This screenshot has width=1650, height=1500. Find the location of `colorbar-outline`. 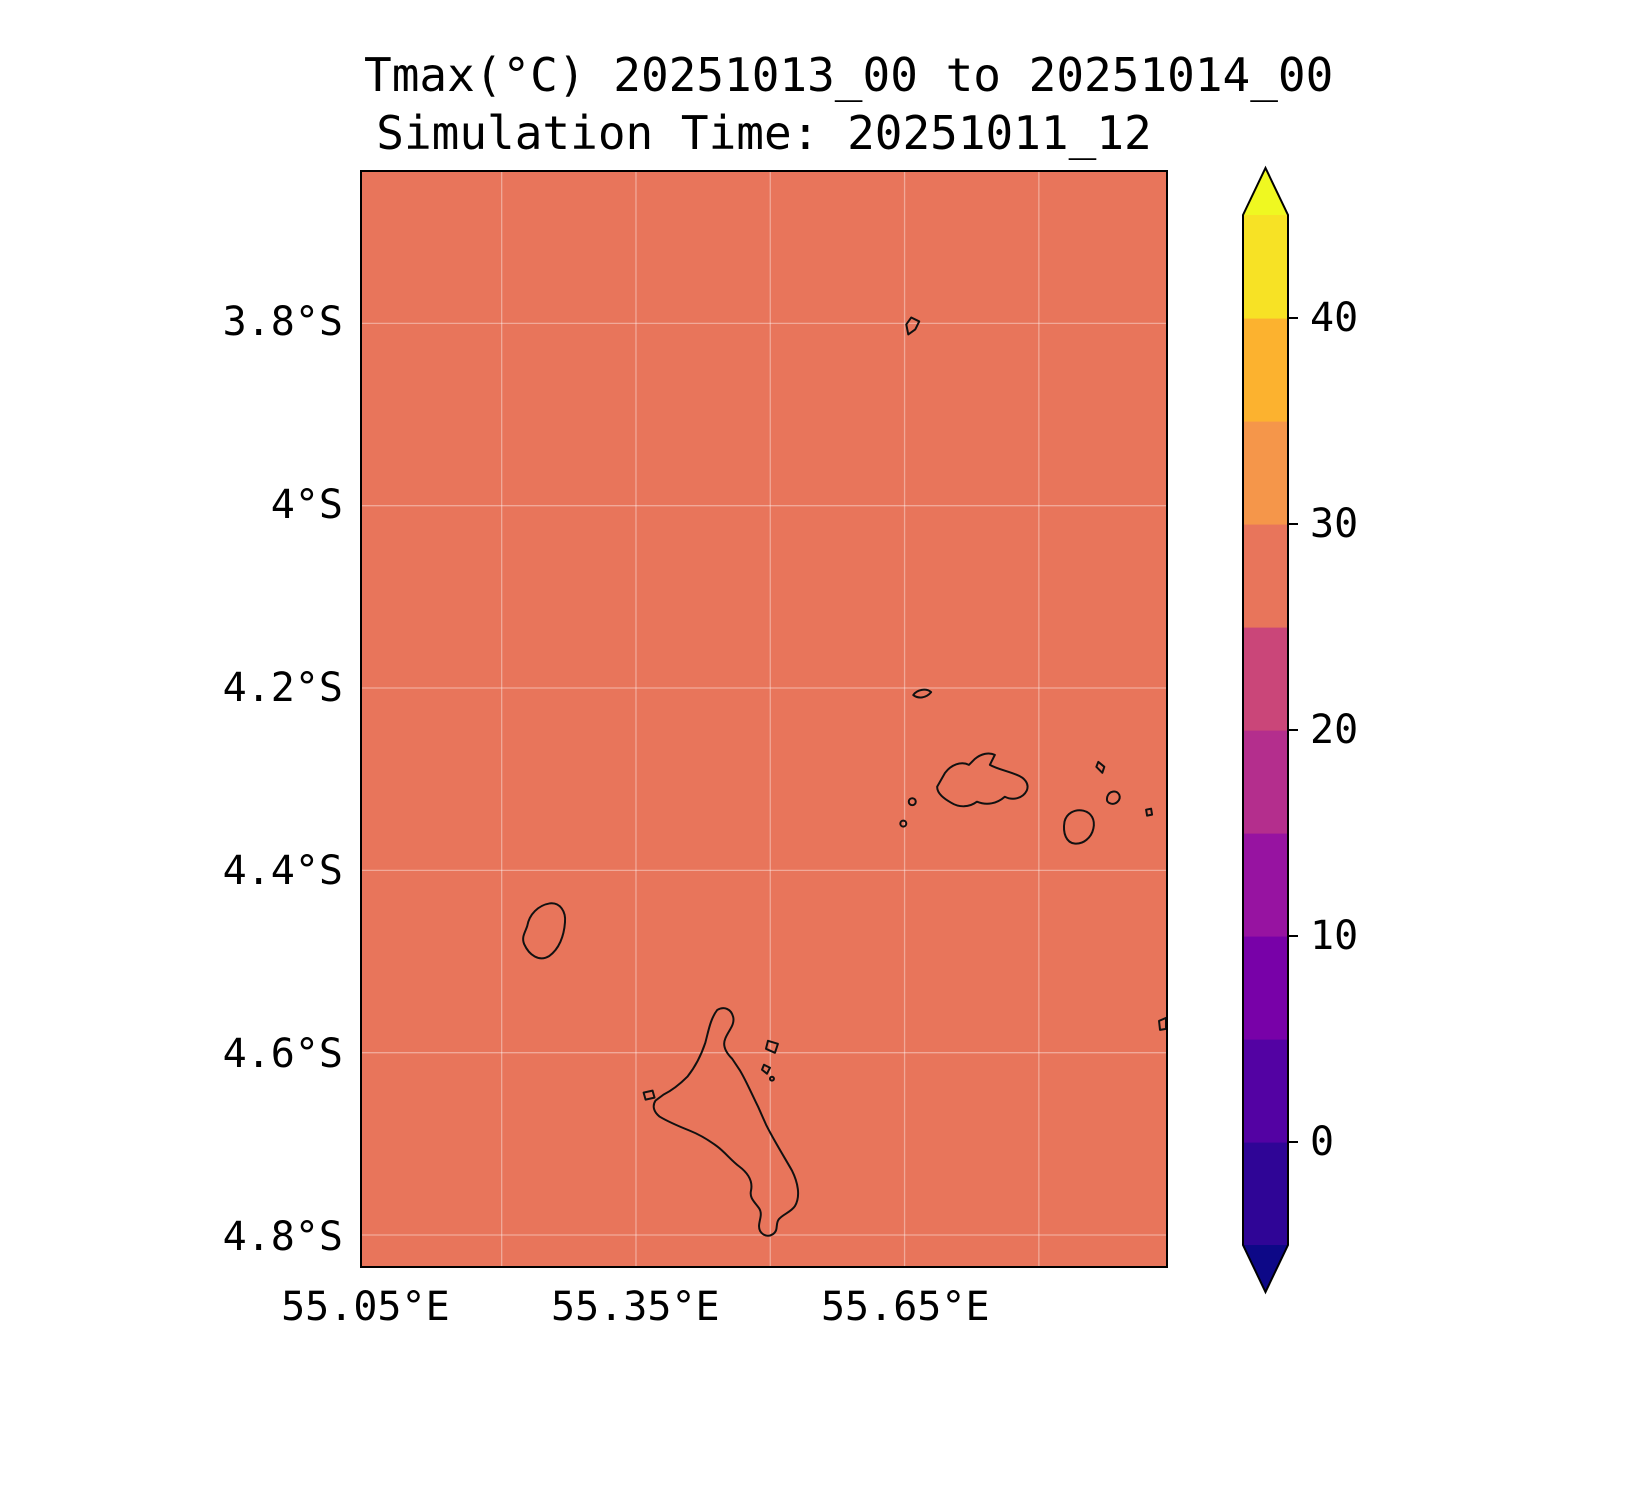

colorbar-outline is located at coordinates (1265, 730).